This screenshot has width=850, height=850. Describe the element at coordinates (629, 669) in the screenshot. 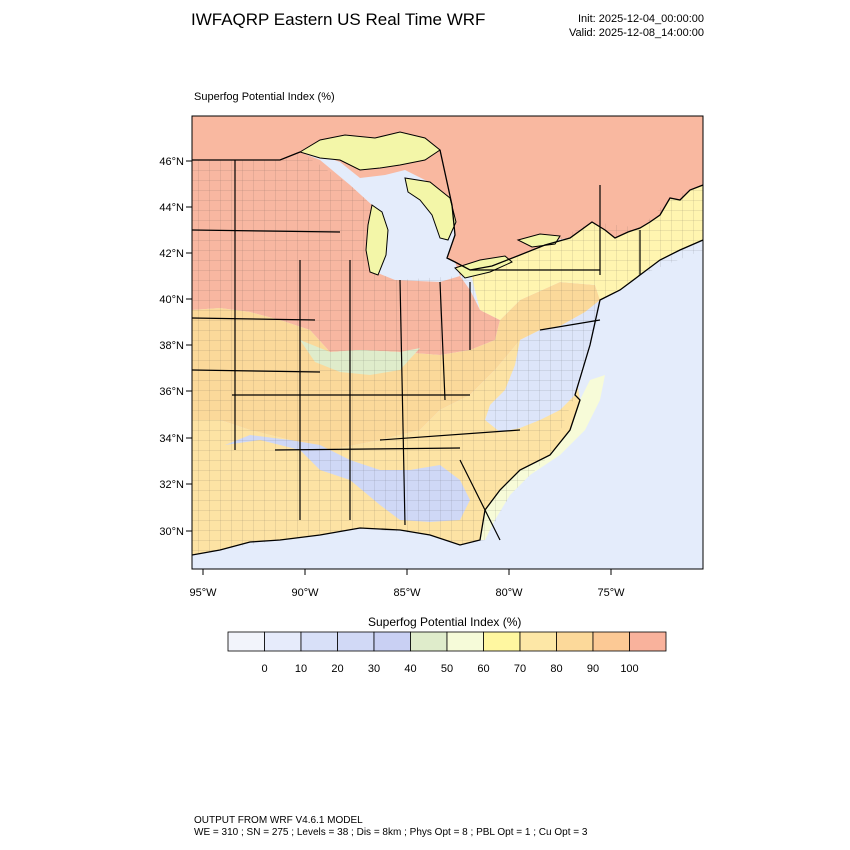

I see `colorbar-label: 100` at that location.